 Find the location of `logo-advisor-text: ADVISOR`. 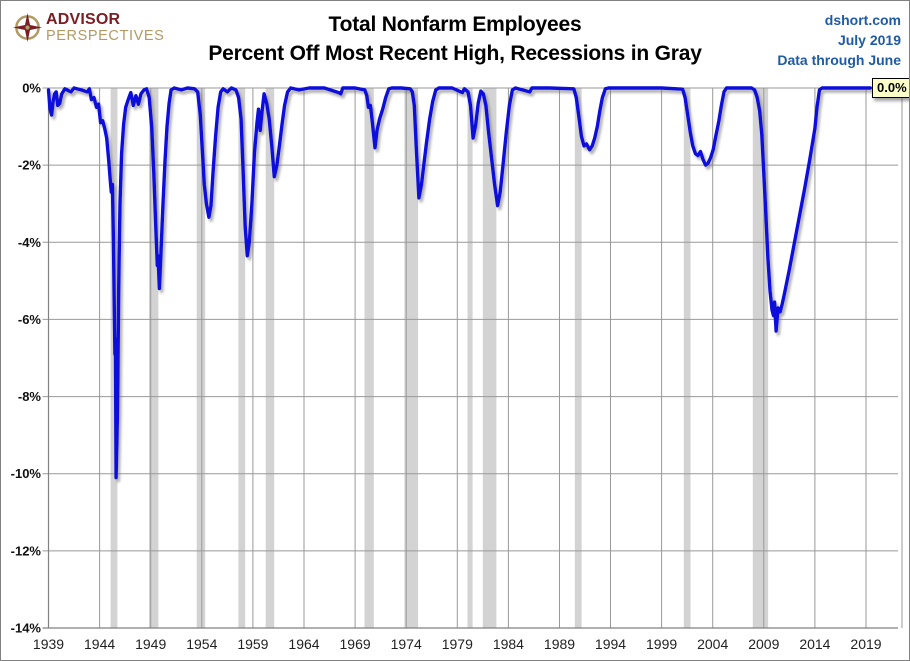

logo-advisor-text: ADVISOR is located at coordinates (83, 19).